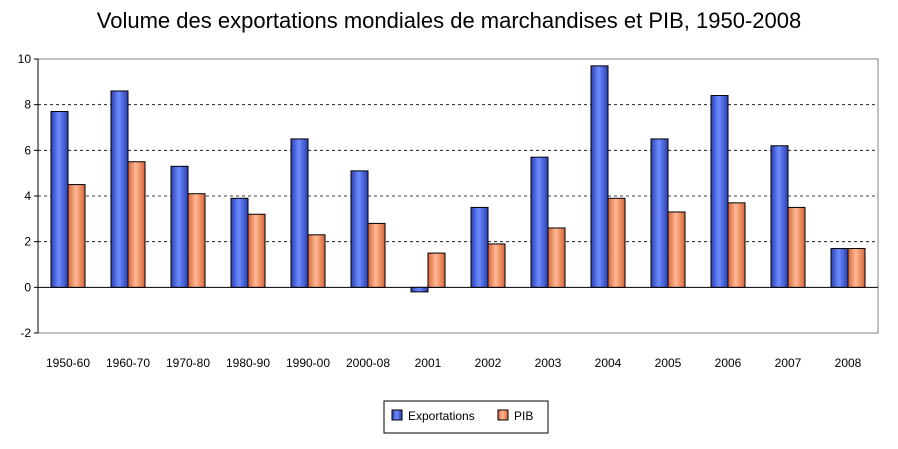  Describe the element at coordinates (27, 150) in the screenshot. I see `y-tick-label: 6` at that location.